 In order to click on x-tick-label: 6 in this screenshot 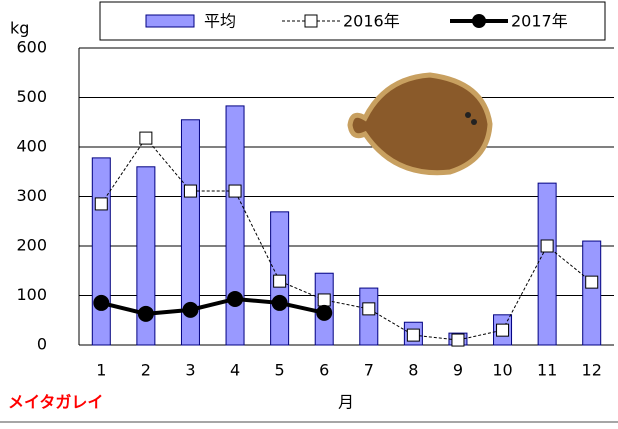, I will do `click(324, 370)`.